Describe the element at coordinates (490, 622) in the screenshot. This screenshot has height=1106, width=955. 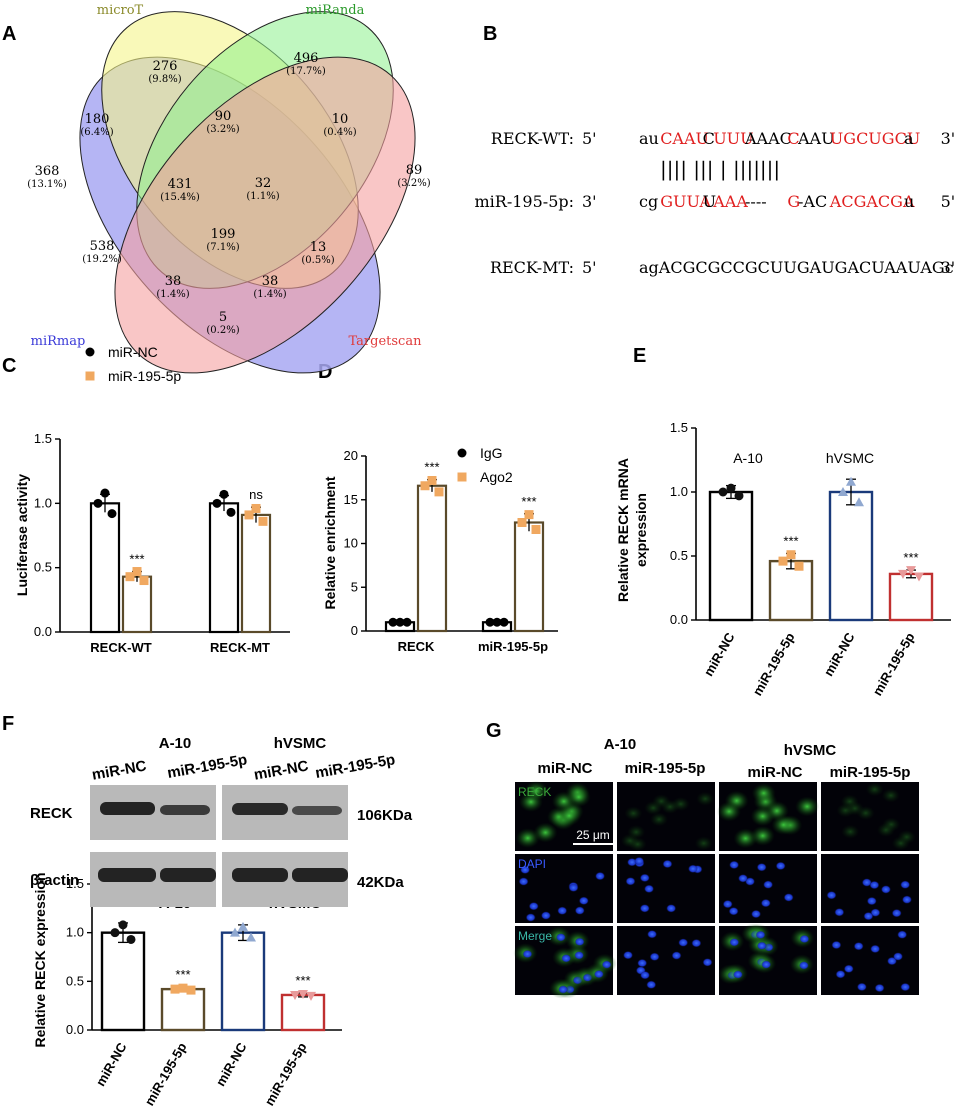
I see `data-point-IgG` at that location.